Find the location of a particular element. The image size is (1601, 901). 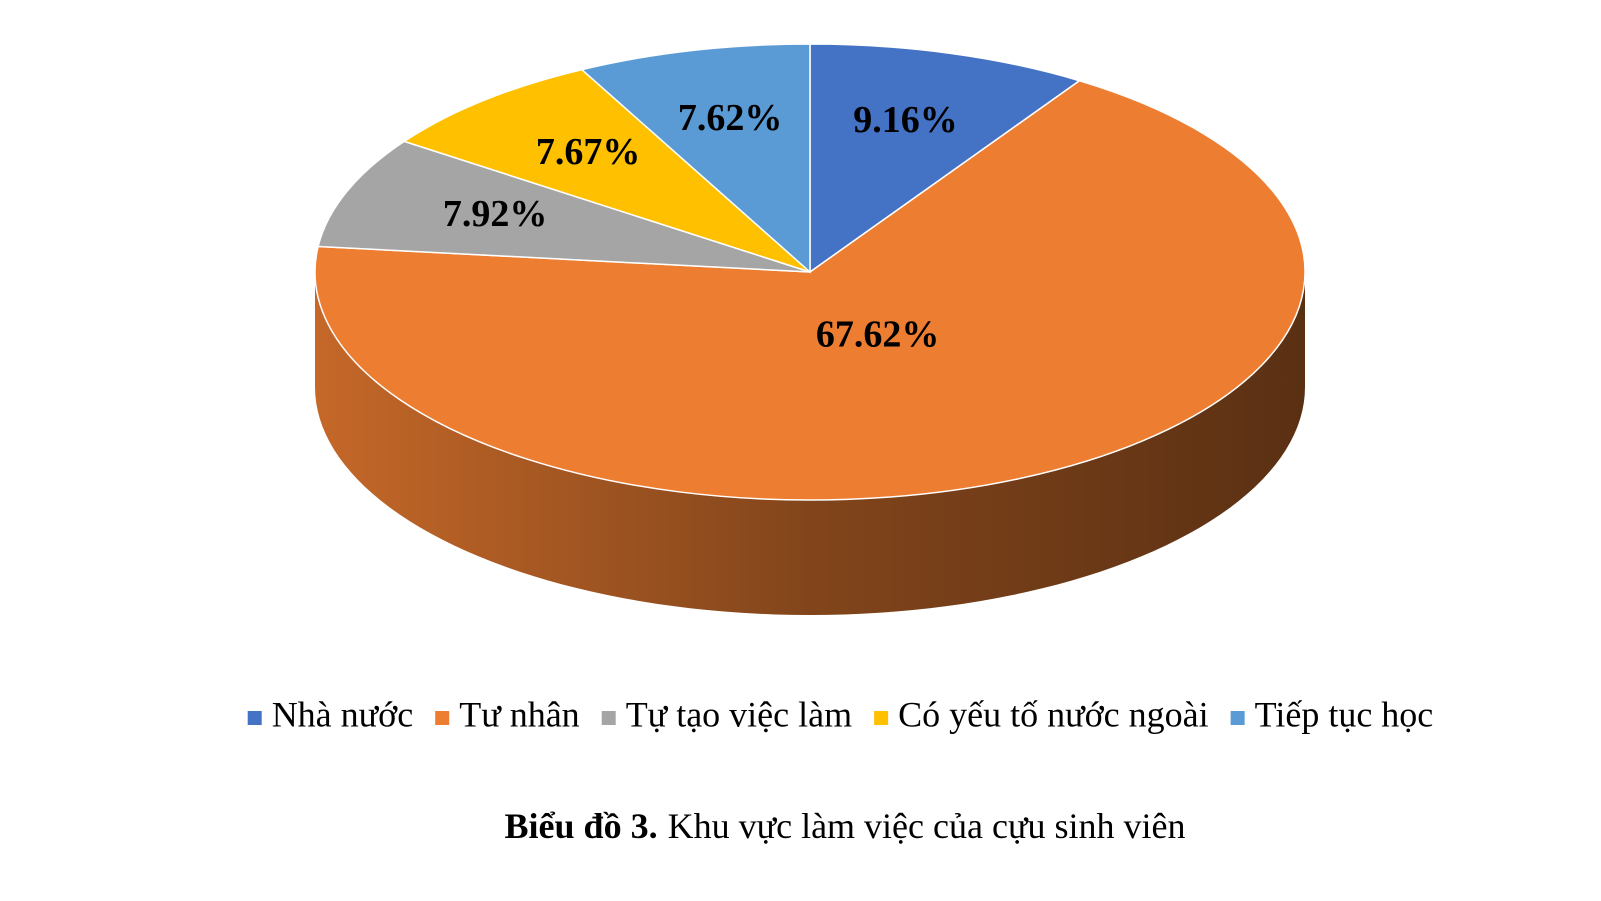

legend-item: Tiếp tục học is located at coordinates (1332, 714).